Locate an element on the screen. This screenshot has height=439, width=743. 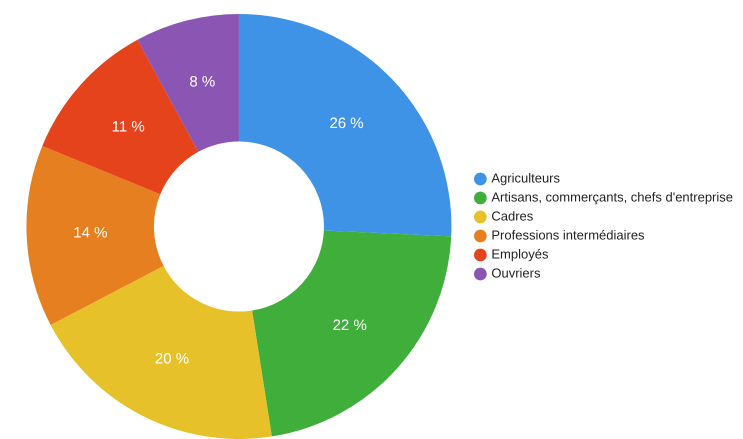
legend-label: Artisans, commerçants, chefs d'entreprise is located at coordinates (612, 197).